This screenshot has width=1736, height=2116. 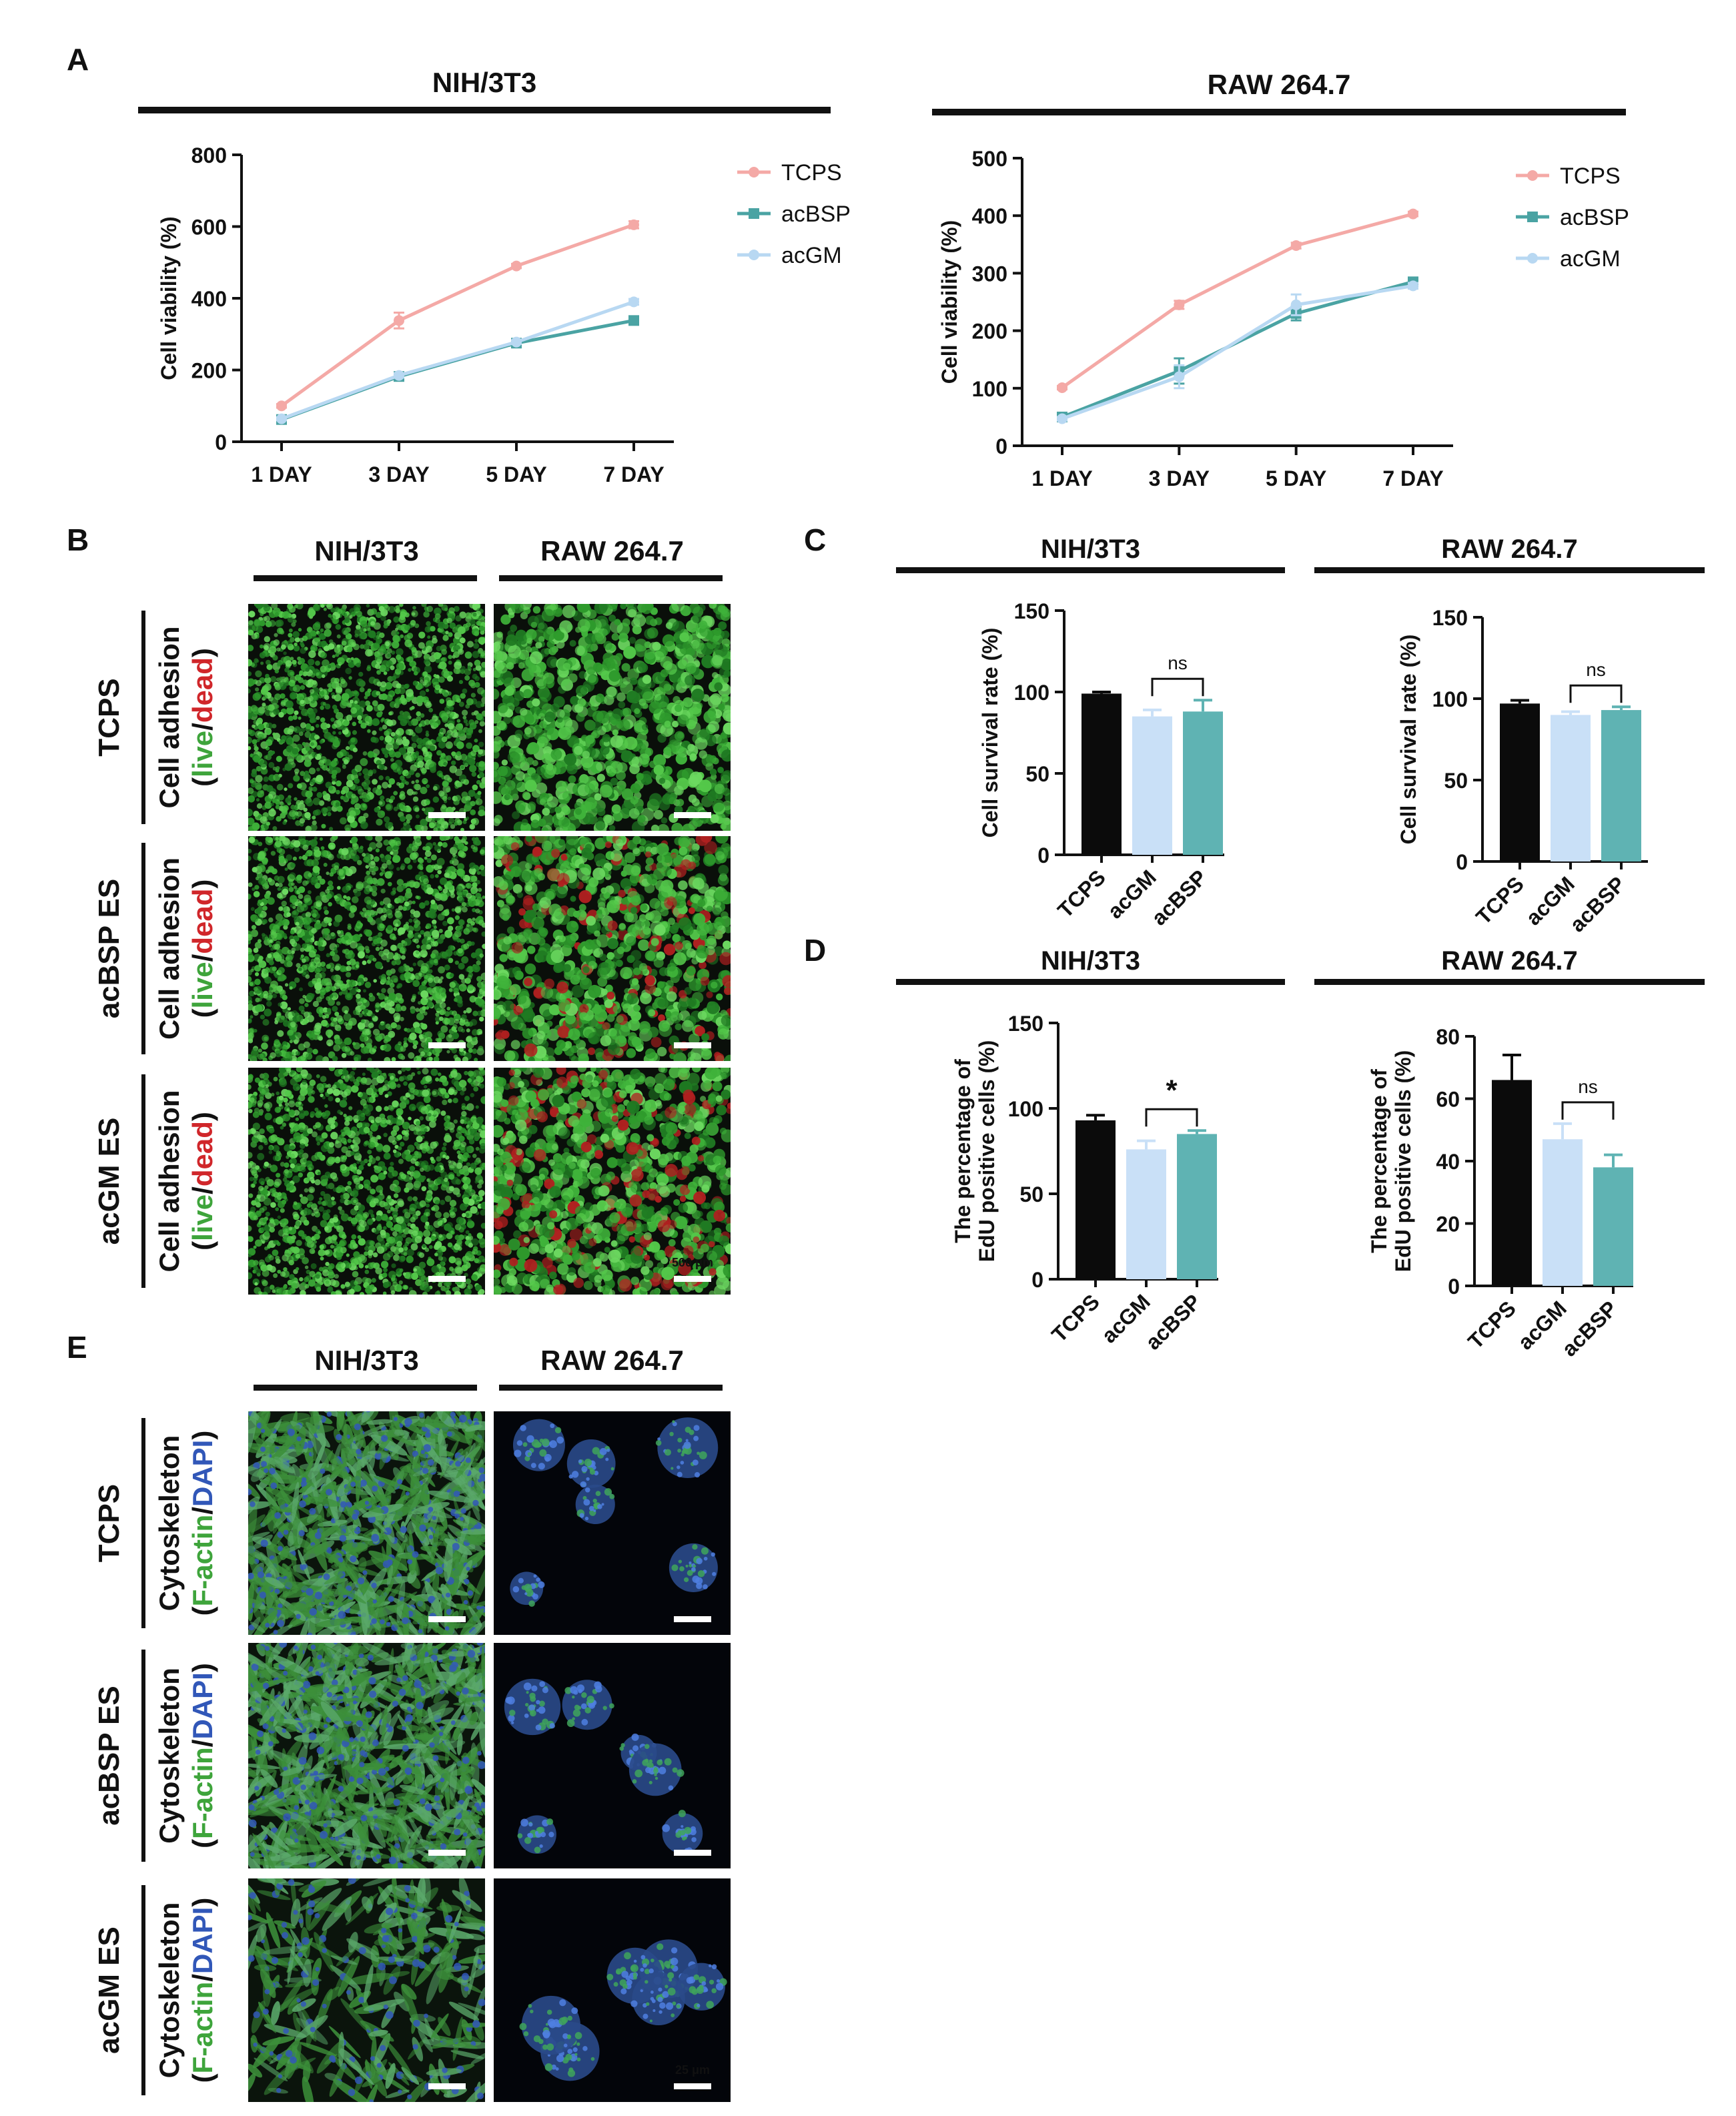 What do you see at coordinates (1510, 982) in the screenshot?
I see `title-bar` at bounding box center [1510, 982].